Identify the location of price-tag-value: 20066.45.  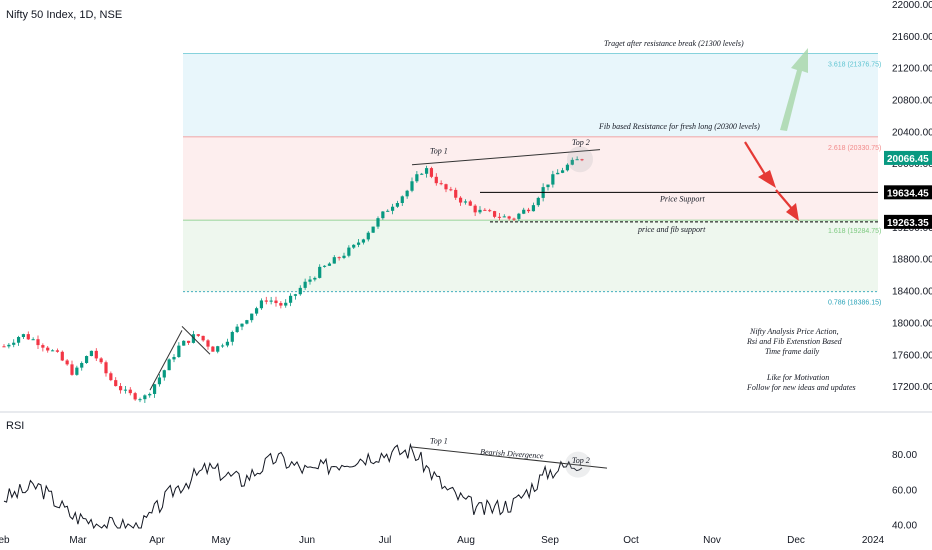
(908, 159).